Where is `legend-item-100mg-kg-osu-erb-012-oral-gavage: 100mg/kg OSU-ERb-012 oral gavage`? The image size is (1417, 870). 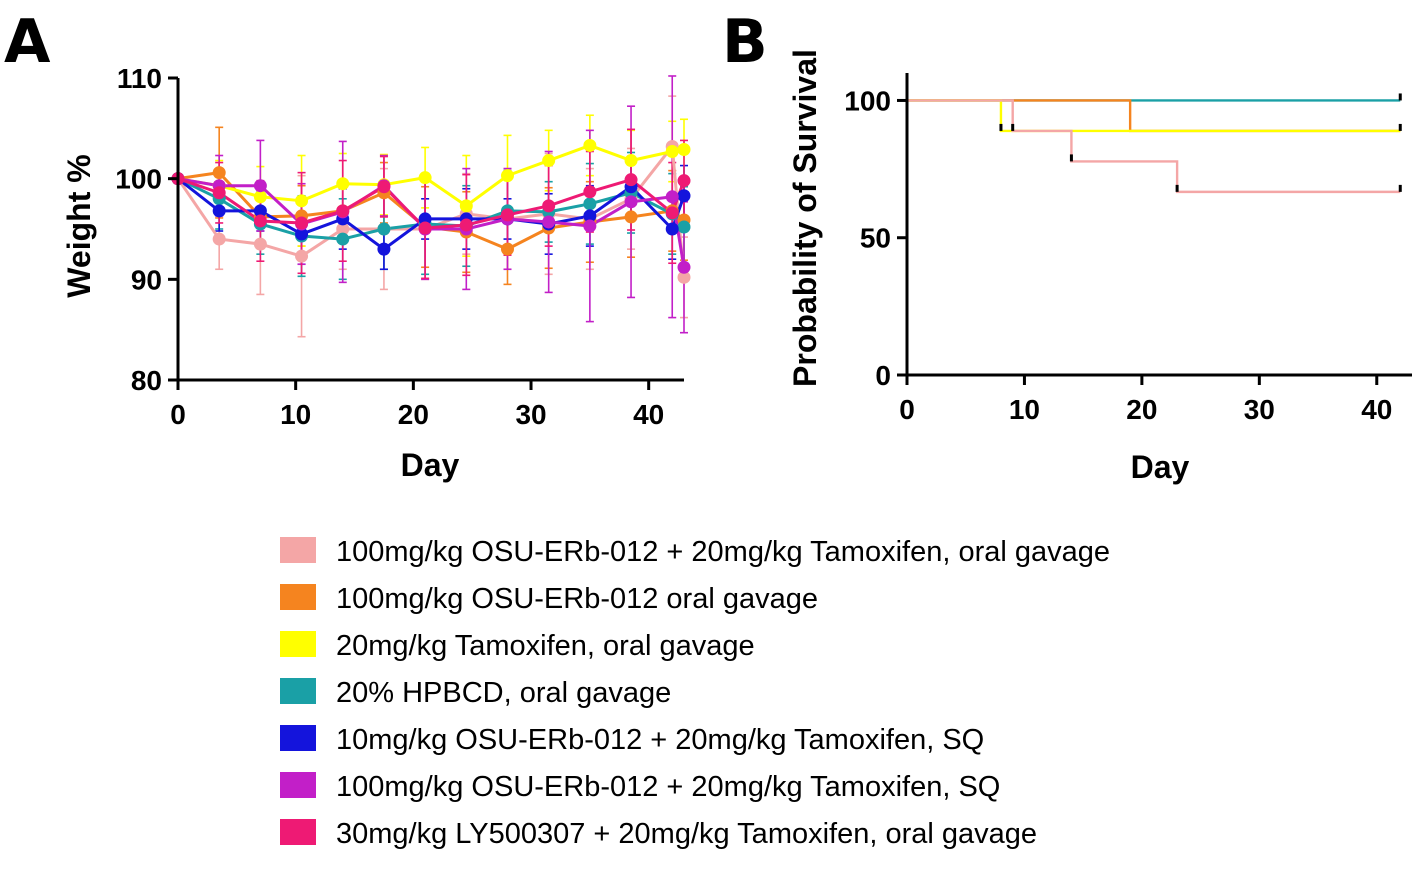 legend-item-100mg-kg-osu-erb-012-oral-gavage: 100mg/kg OSU-ERb-012 oral gavage is located at coordinates (549, 599).